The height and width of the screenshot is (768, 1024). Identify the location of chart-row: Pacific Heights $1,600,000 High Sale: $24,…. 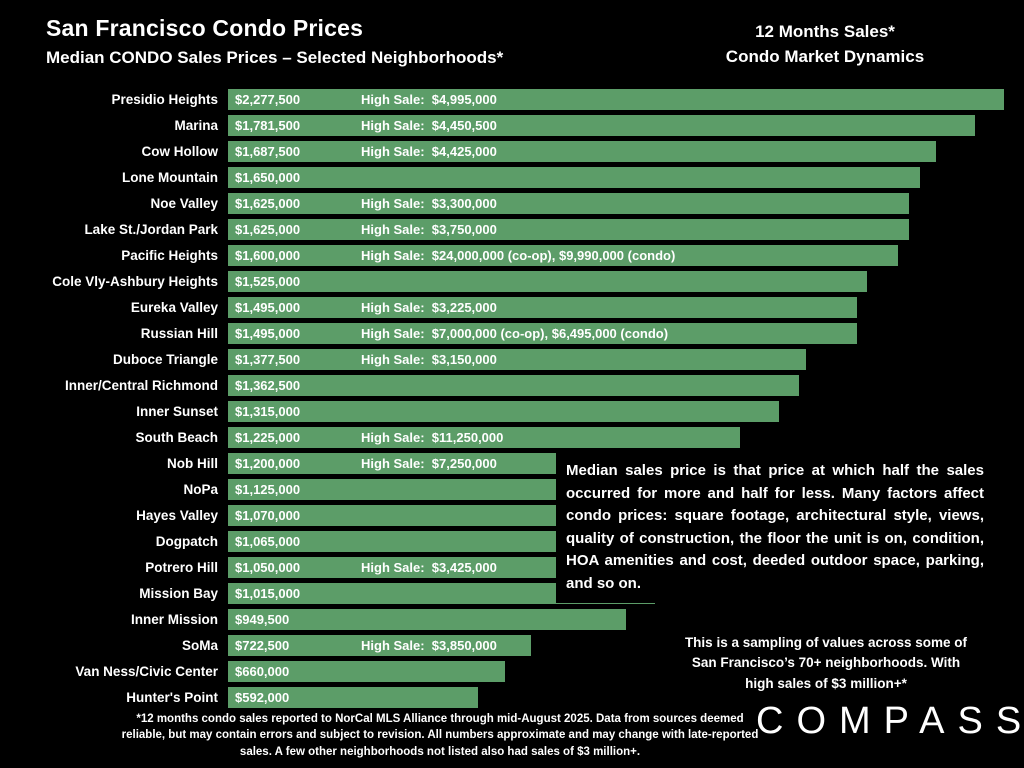
(505, 255).